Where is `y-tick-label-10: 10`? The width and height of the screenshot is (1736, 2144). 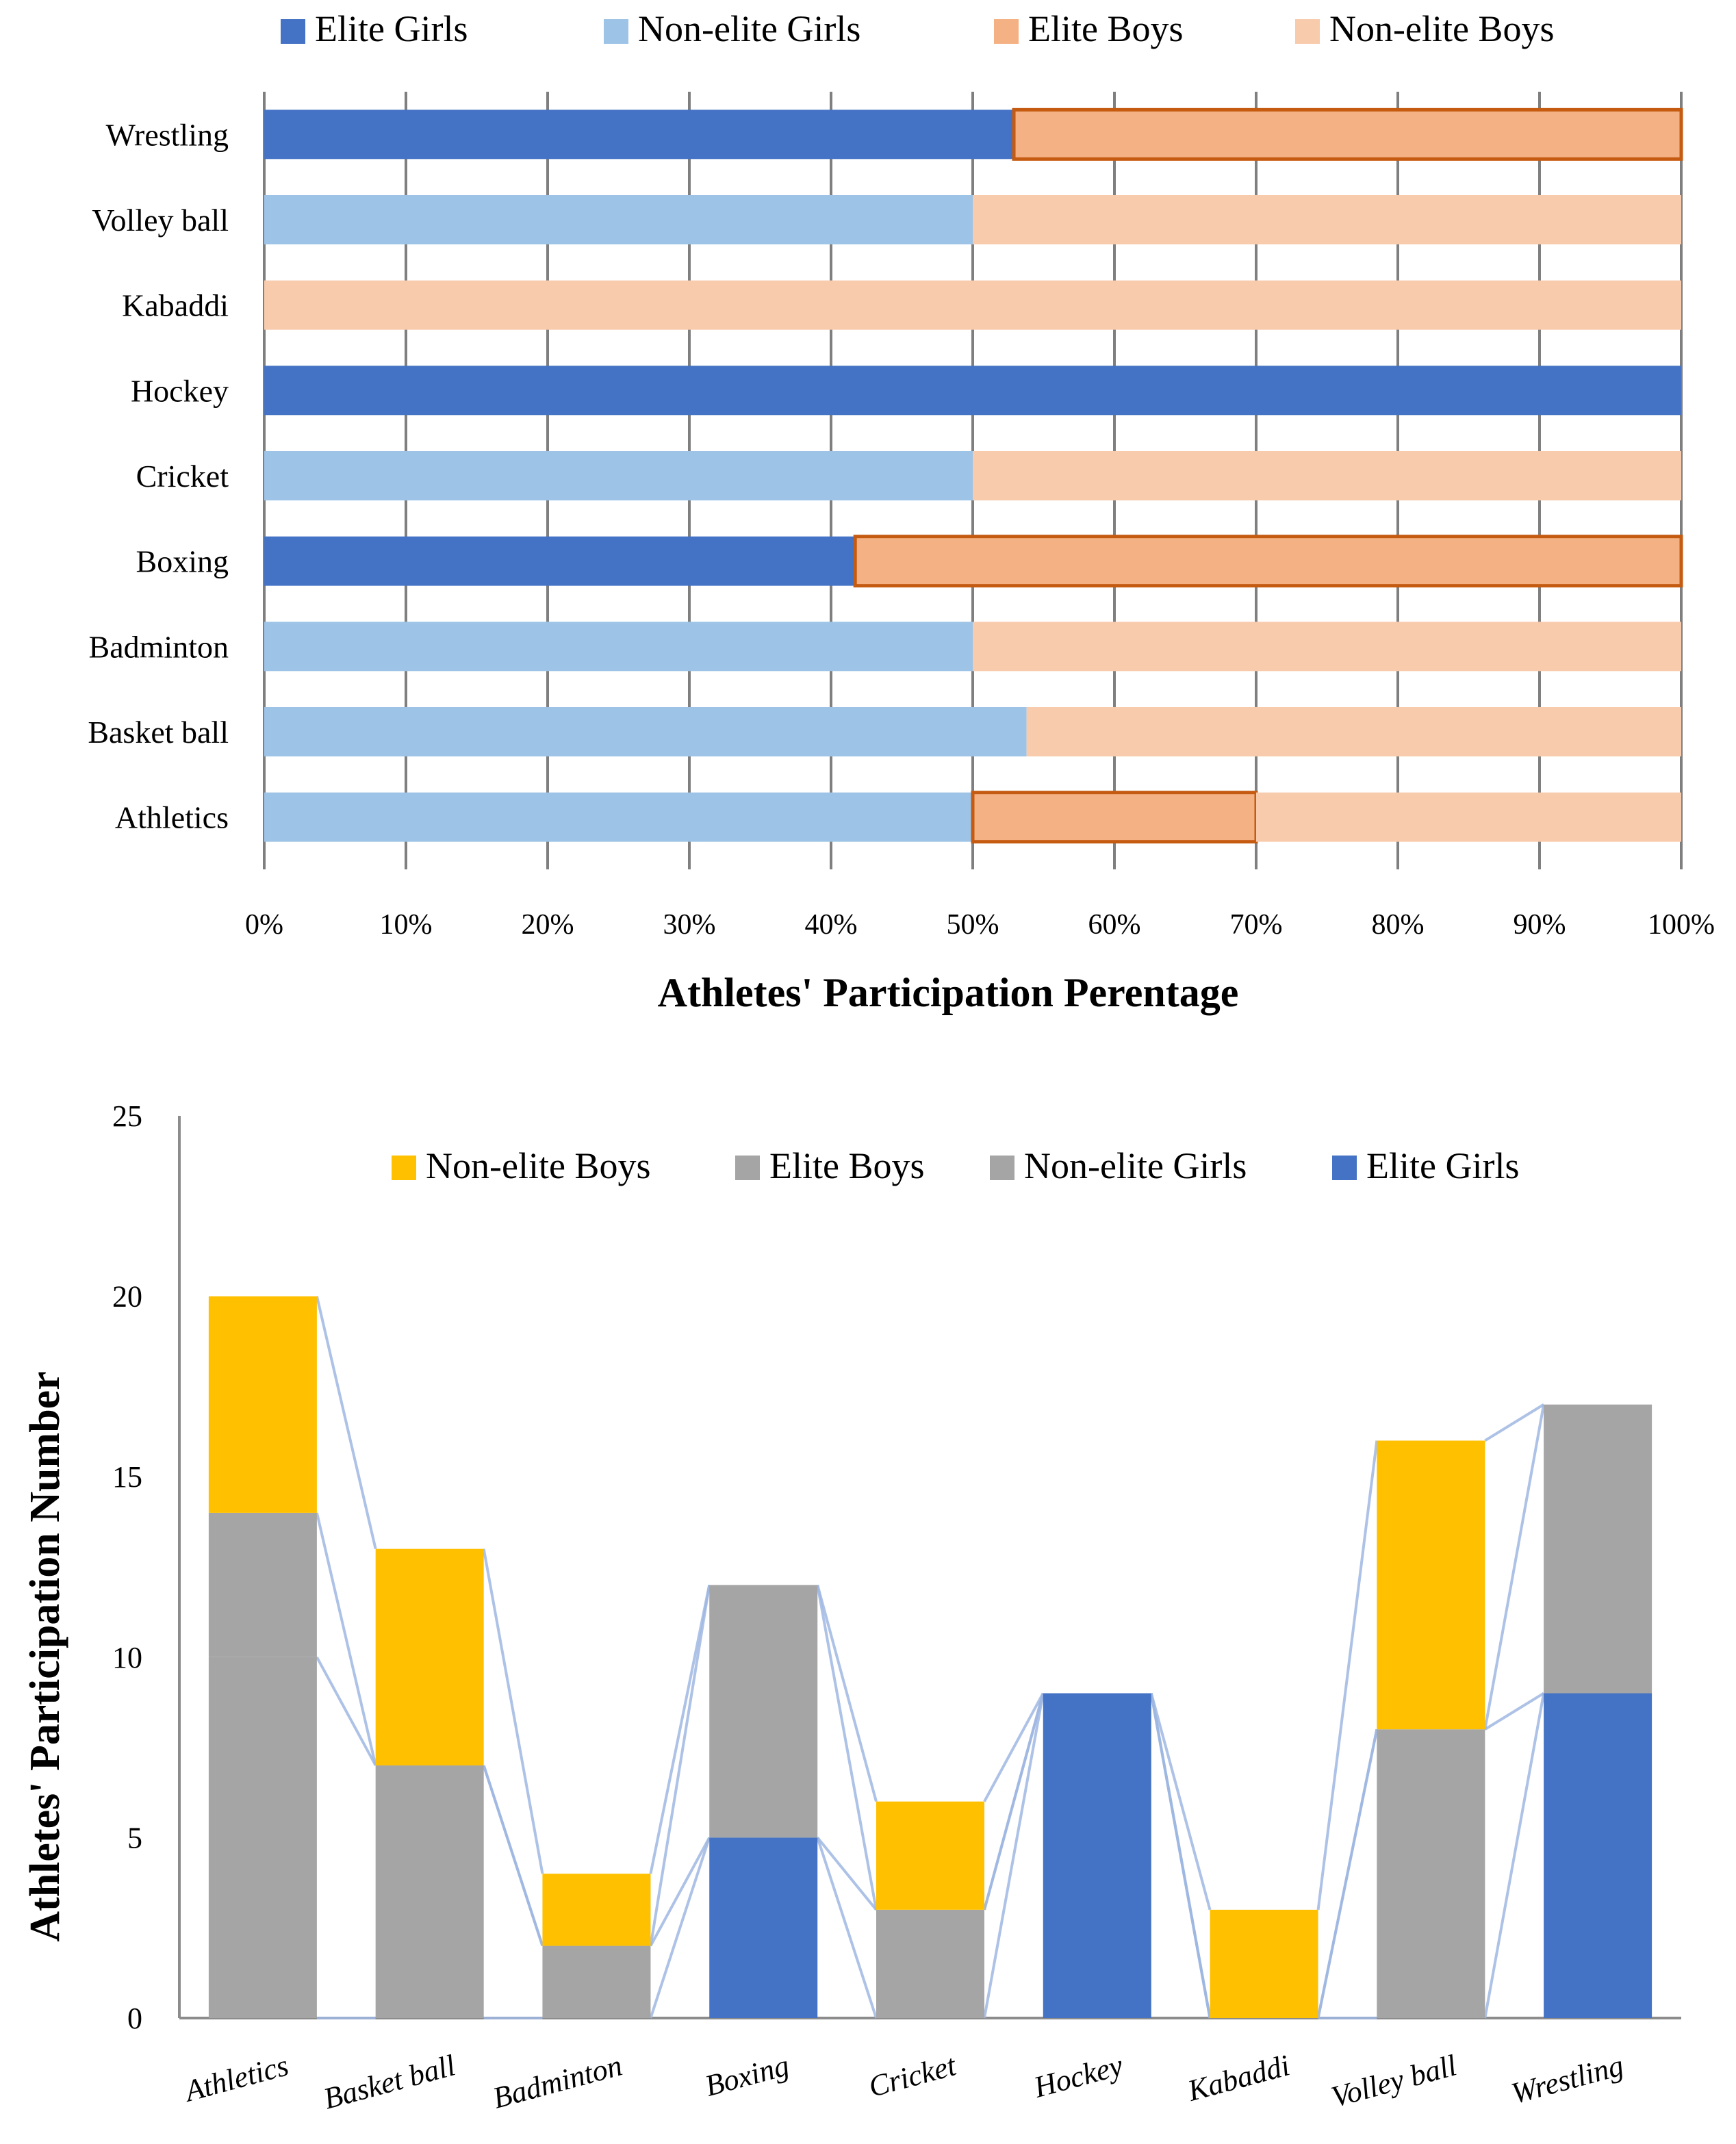 y-tick-label-10: 10 is located at coordinates (127, 1657).